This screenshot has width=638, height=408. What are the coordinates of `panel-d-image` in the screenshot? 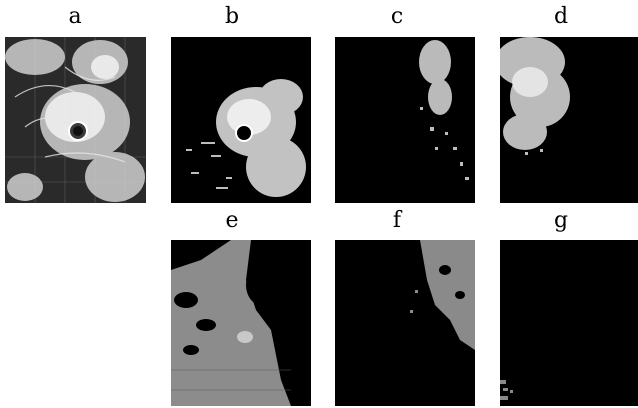 It's located at (569, 120).